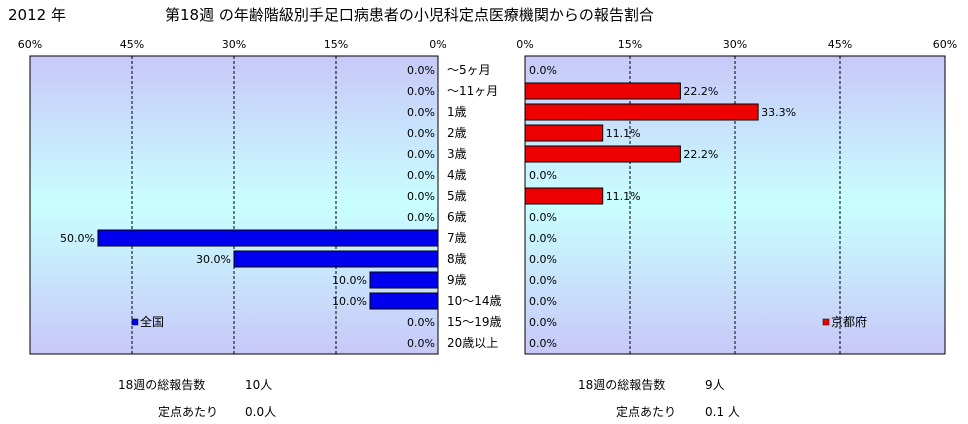  I want to click on right-legend-label: 京都府, so click(849, 321).